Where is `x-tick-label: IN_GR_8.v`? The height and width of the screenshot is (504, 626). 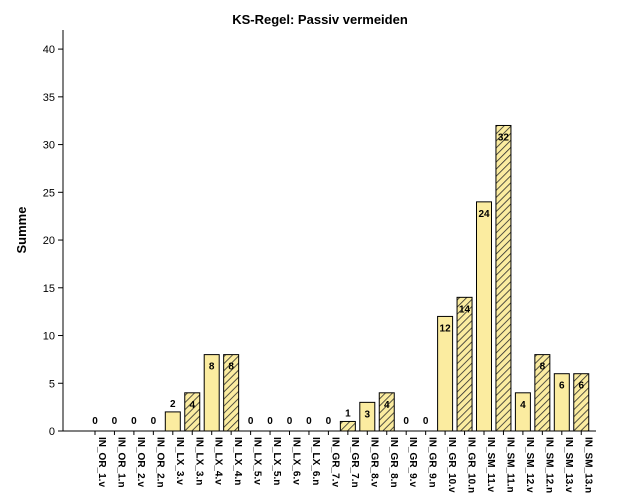 x-tick-label: IN_GR_8.v is located at coordinates (373, 462).